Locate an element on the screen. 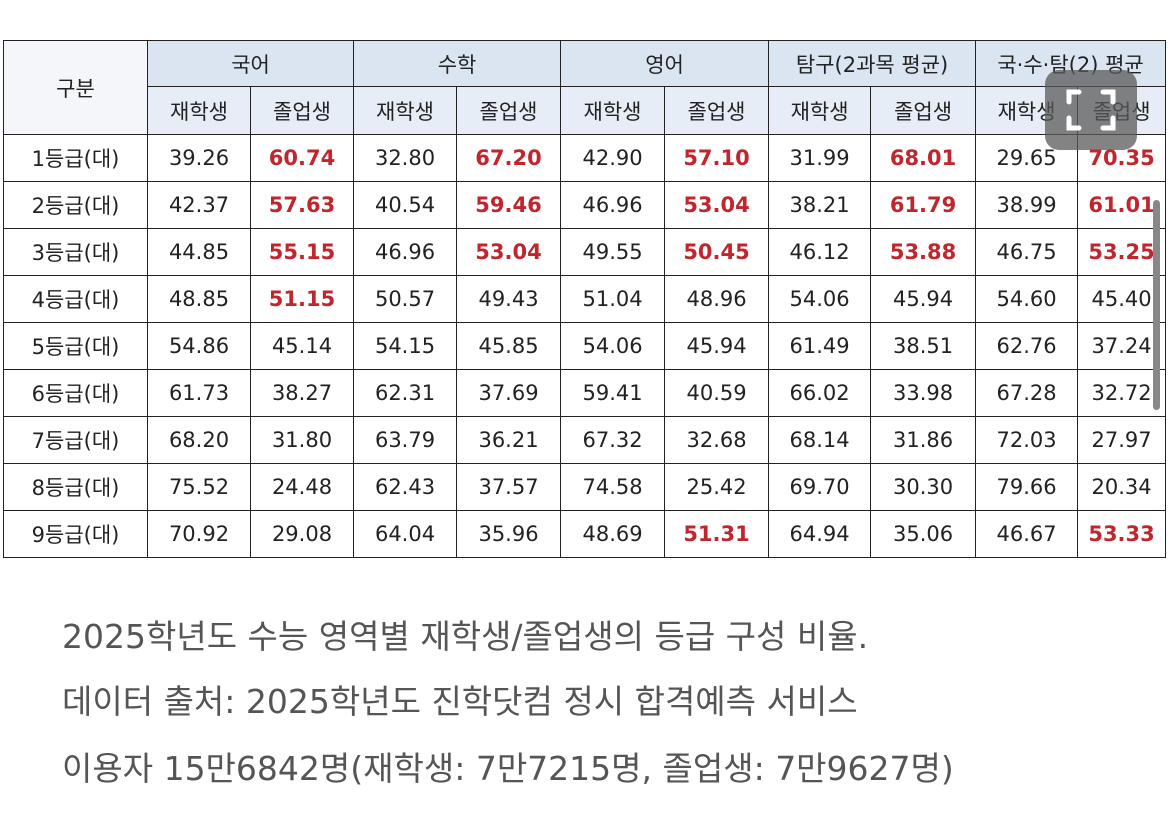  scrollbar is located at coordinates (1156, 305).